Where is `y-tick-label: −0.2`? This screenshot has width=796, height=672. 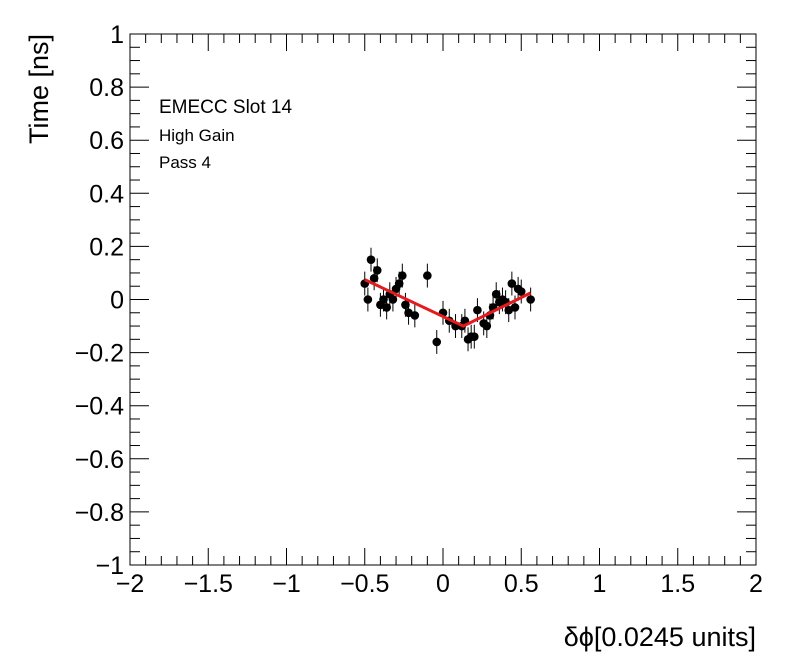
y-tick-label: −0.2 is located at coordinates (99, 354).